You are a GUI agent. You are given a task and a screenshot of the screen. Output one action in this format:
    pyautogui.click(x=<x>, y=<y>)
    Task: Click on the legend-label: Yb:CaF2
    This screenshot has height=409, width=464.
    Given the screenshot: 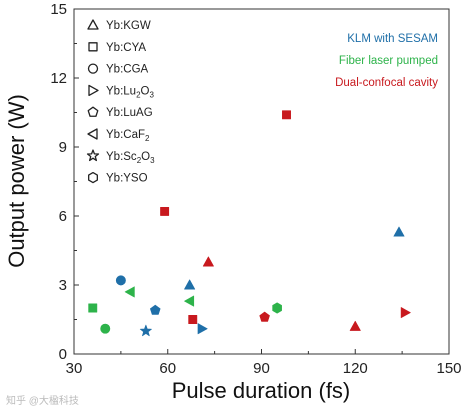 What is the action you would take?
    pyautogui.click(x=128, y=136)
    